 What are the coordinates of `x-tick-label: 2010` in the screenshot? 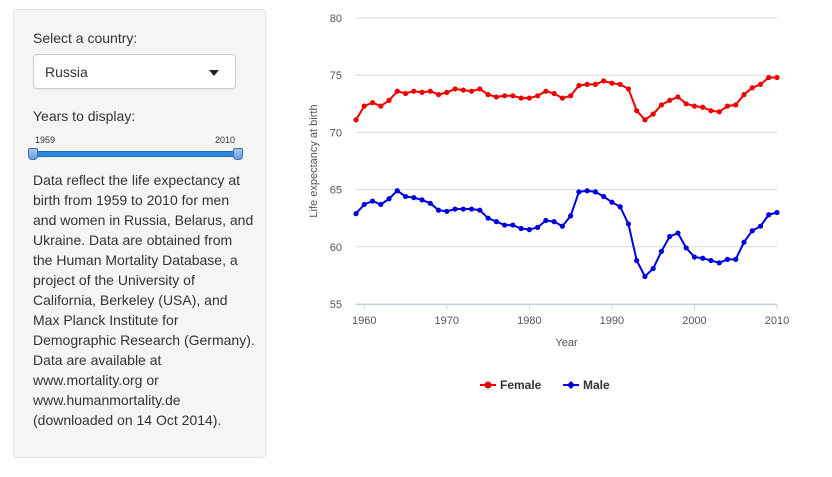 It's located at (777, 321).